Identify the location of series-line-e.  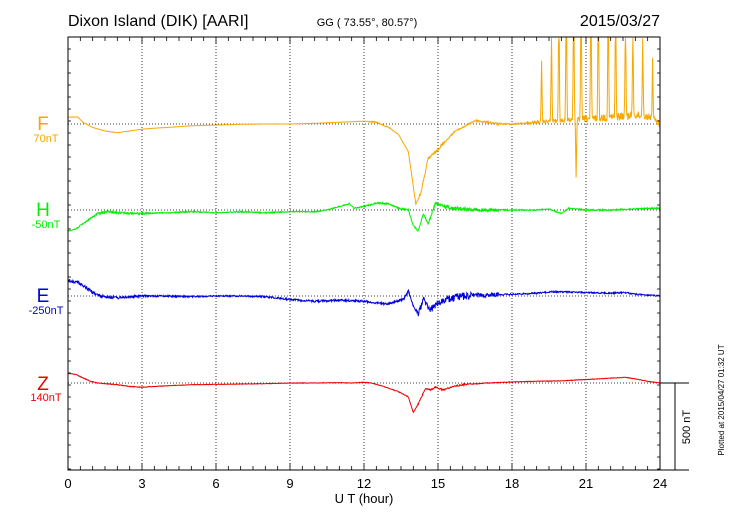
(364, 297).